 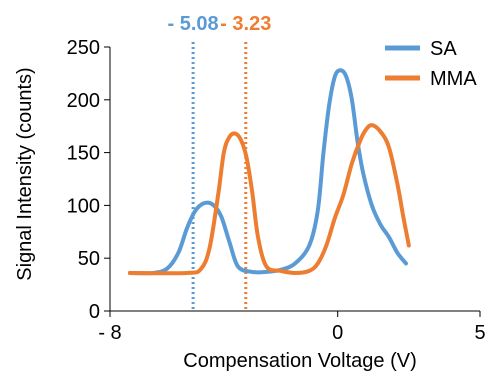 I want to click on y-tick-label: 200, so click(x=83, y=101).